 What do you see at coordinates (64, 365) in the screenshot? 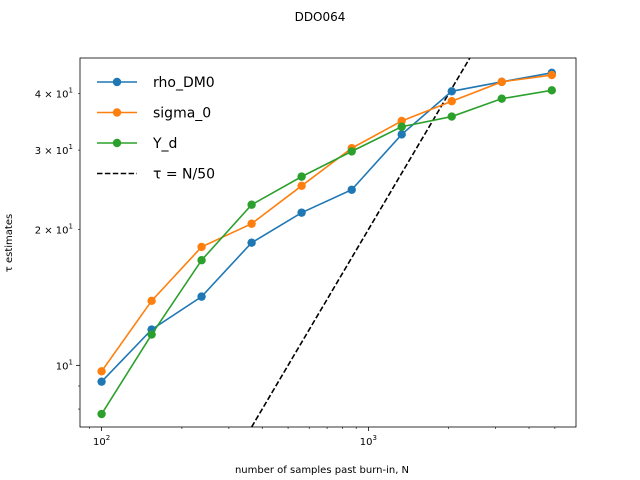
I see `y-tick-label-0: 101` at bounding box center [64, 365].